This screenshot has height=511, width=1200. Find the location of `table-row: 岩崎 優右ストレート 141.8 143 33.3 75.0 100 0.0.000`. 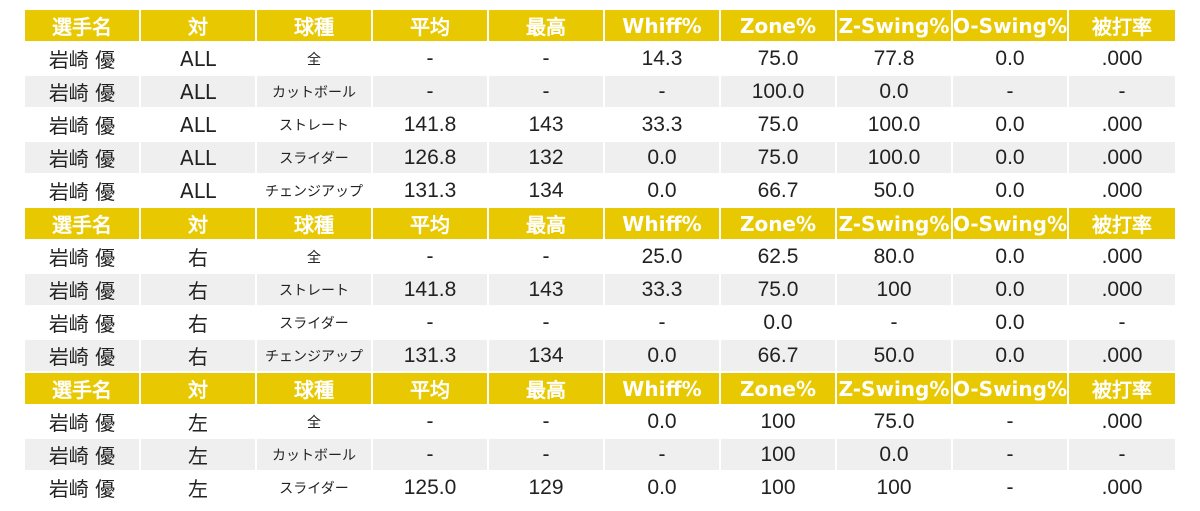

table-row: 岩崎 優右ストレート 141.8 143 33.3 75.0 100 0.0.000 is located at coordinates (600, 289).